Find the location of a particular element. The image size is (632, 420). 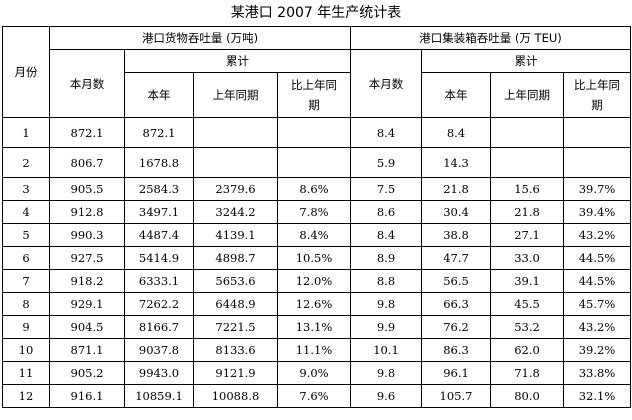

cell-container-month: 5.9 is located at coordinates (386, 162).